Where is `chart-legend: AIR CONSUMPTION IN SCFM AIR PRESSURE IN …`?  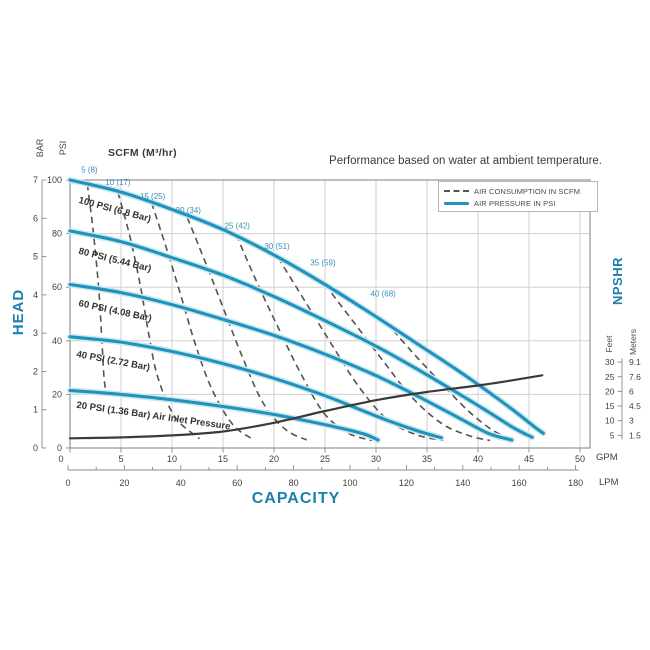
chart-legend: AIR CONSUMPTION IN SCFM AIR PRESSURE IN … is located at coordinates (518, 196).